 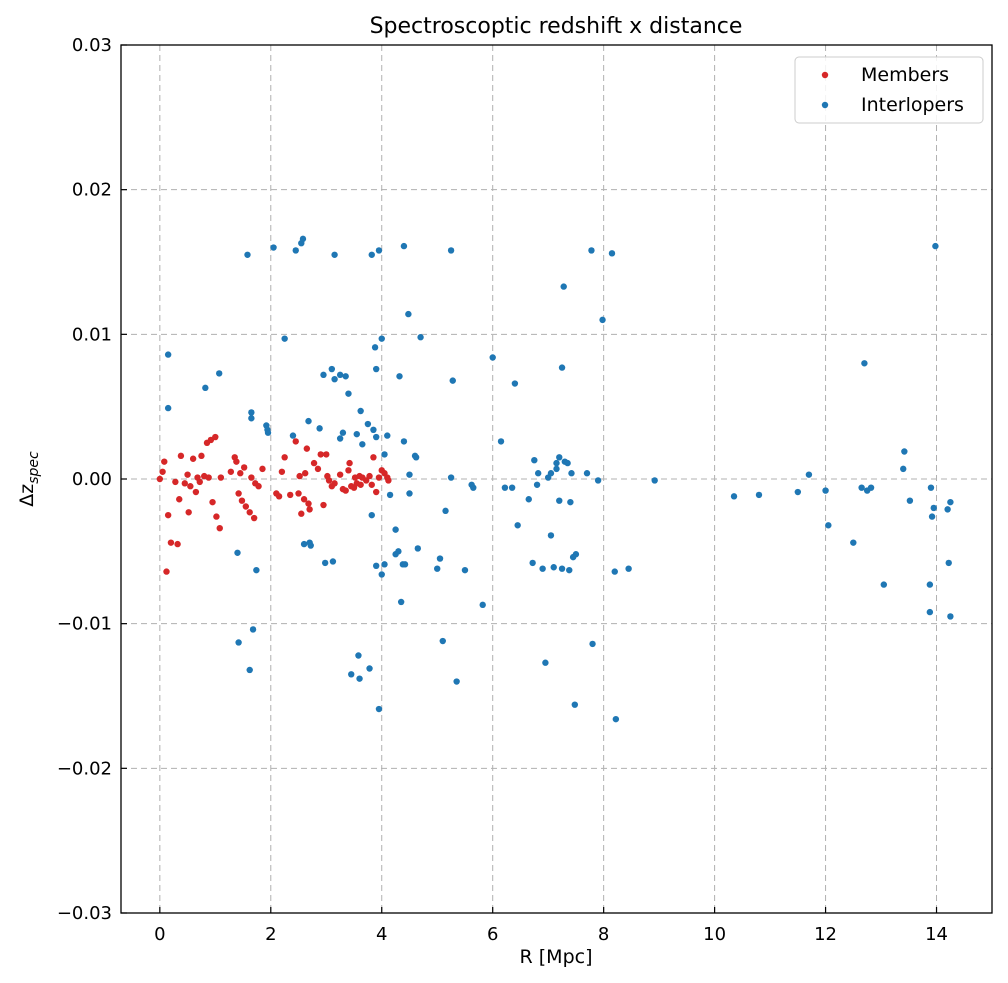 What do you see at coordinates (34, 467) in the screenshot?
I see `y-axis-title-subscript: spec` at bounding box center [34, 467].